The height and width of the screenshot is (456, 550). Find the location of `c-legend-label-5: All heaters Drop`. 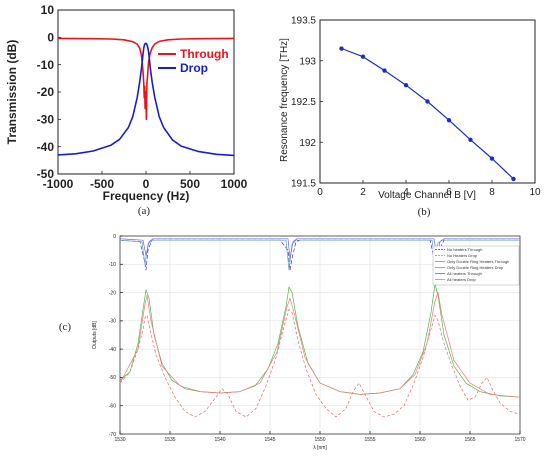

c-legend-label-5: All heaters Drop is located at coordinates (461, 279).